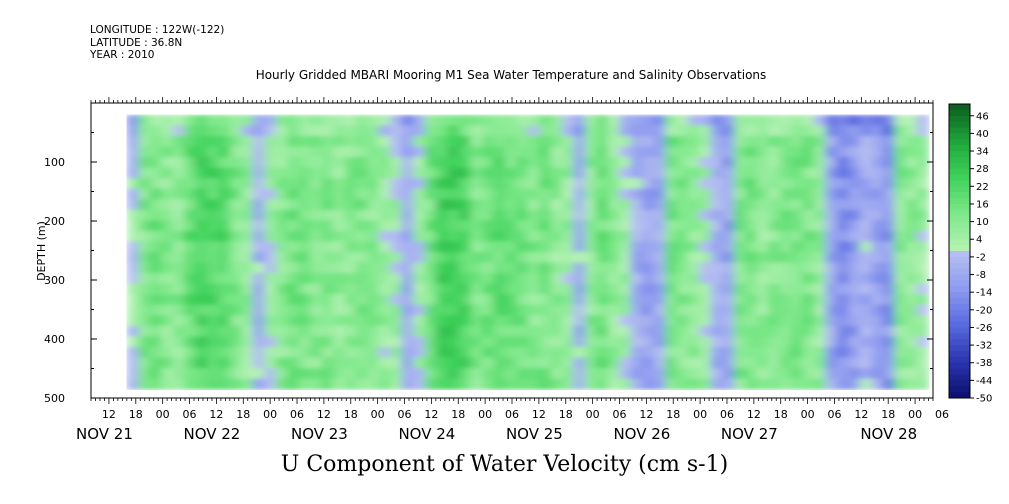  What do you see at coordinates (700, 414) in the screenshot?
I see `x-hour-label: 00` at bounding box center [700, 414].